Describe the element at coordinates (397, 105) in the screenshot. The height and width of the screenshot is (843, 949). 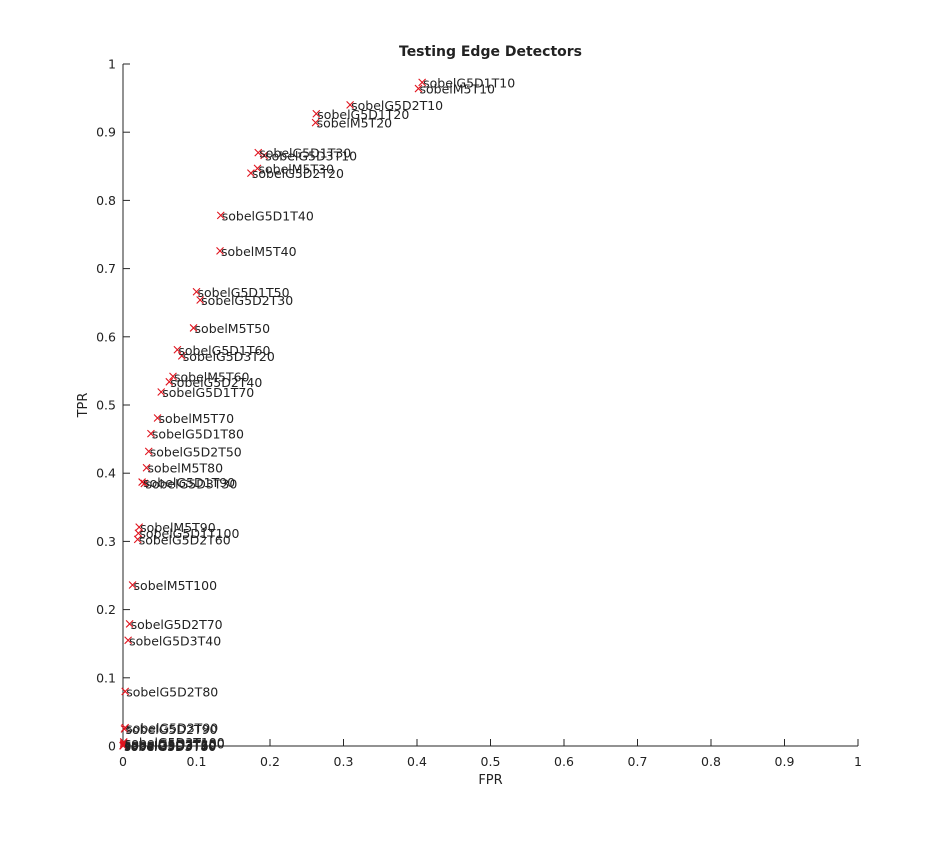
I see `data-point-label: sobelG5D2T10` at that location.